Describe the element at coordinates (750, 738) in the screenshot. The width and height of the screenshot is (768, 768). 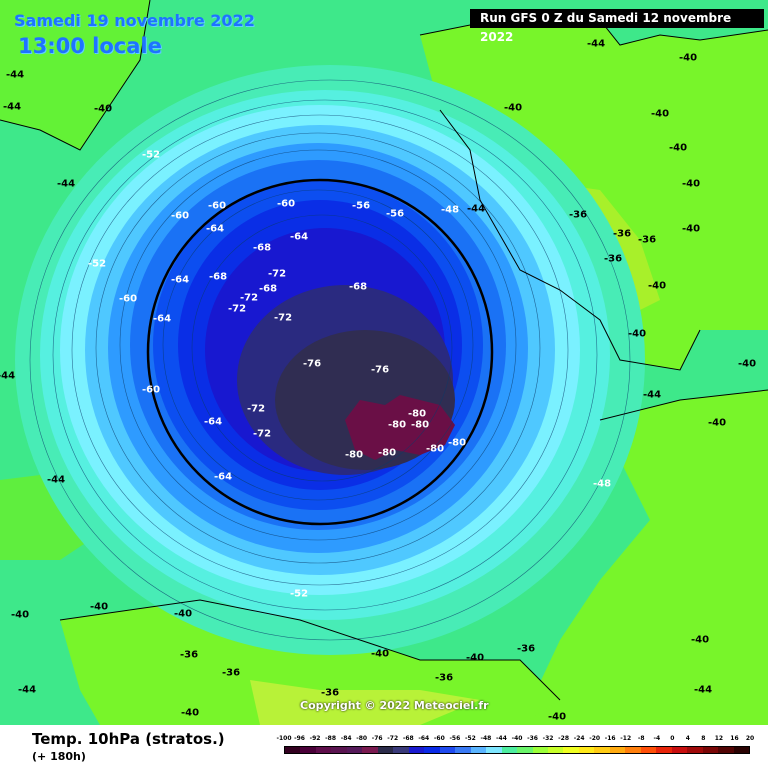
I see `color-scale-tick-label: 20` at that location.